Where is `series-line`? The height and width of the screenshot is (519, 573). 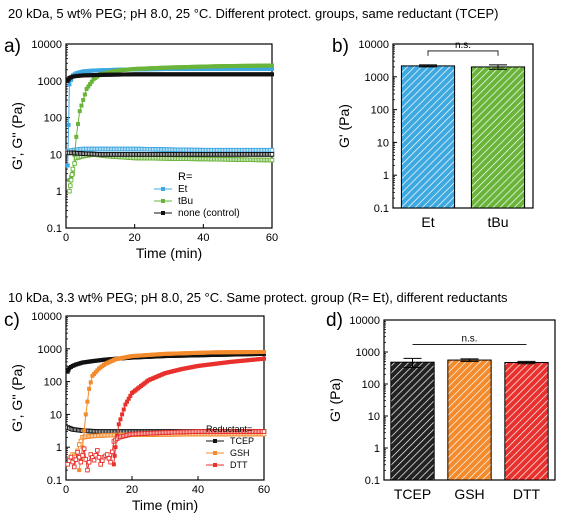
series-line is located at coordinates (170, 123).